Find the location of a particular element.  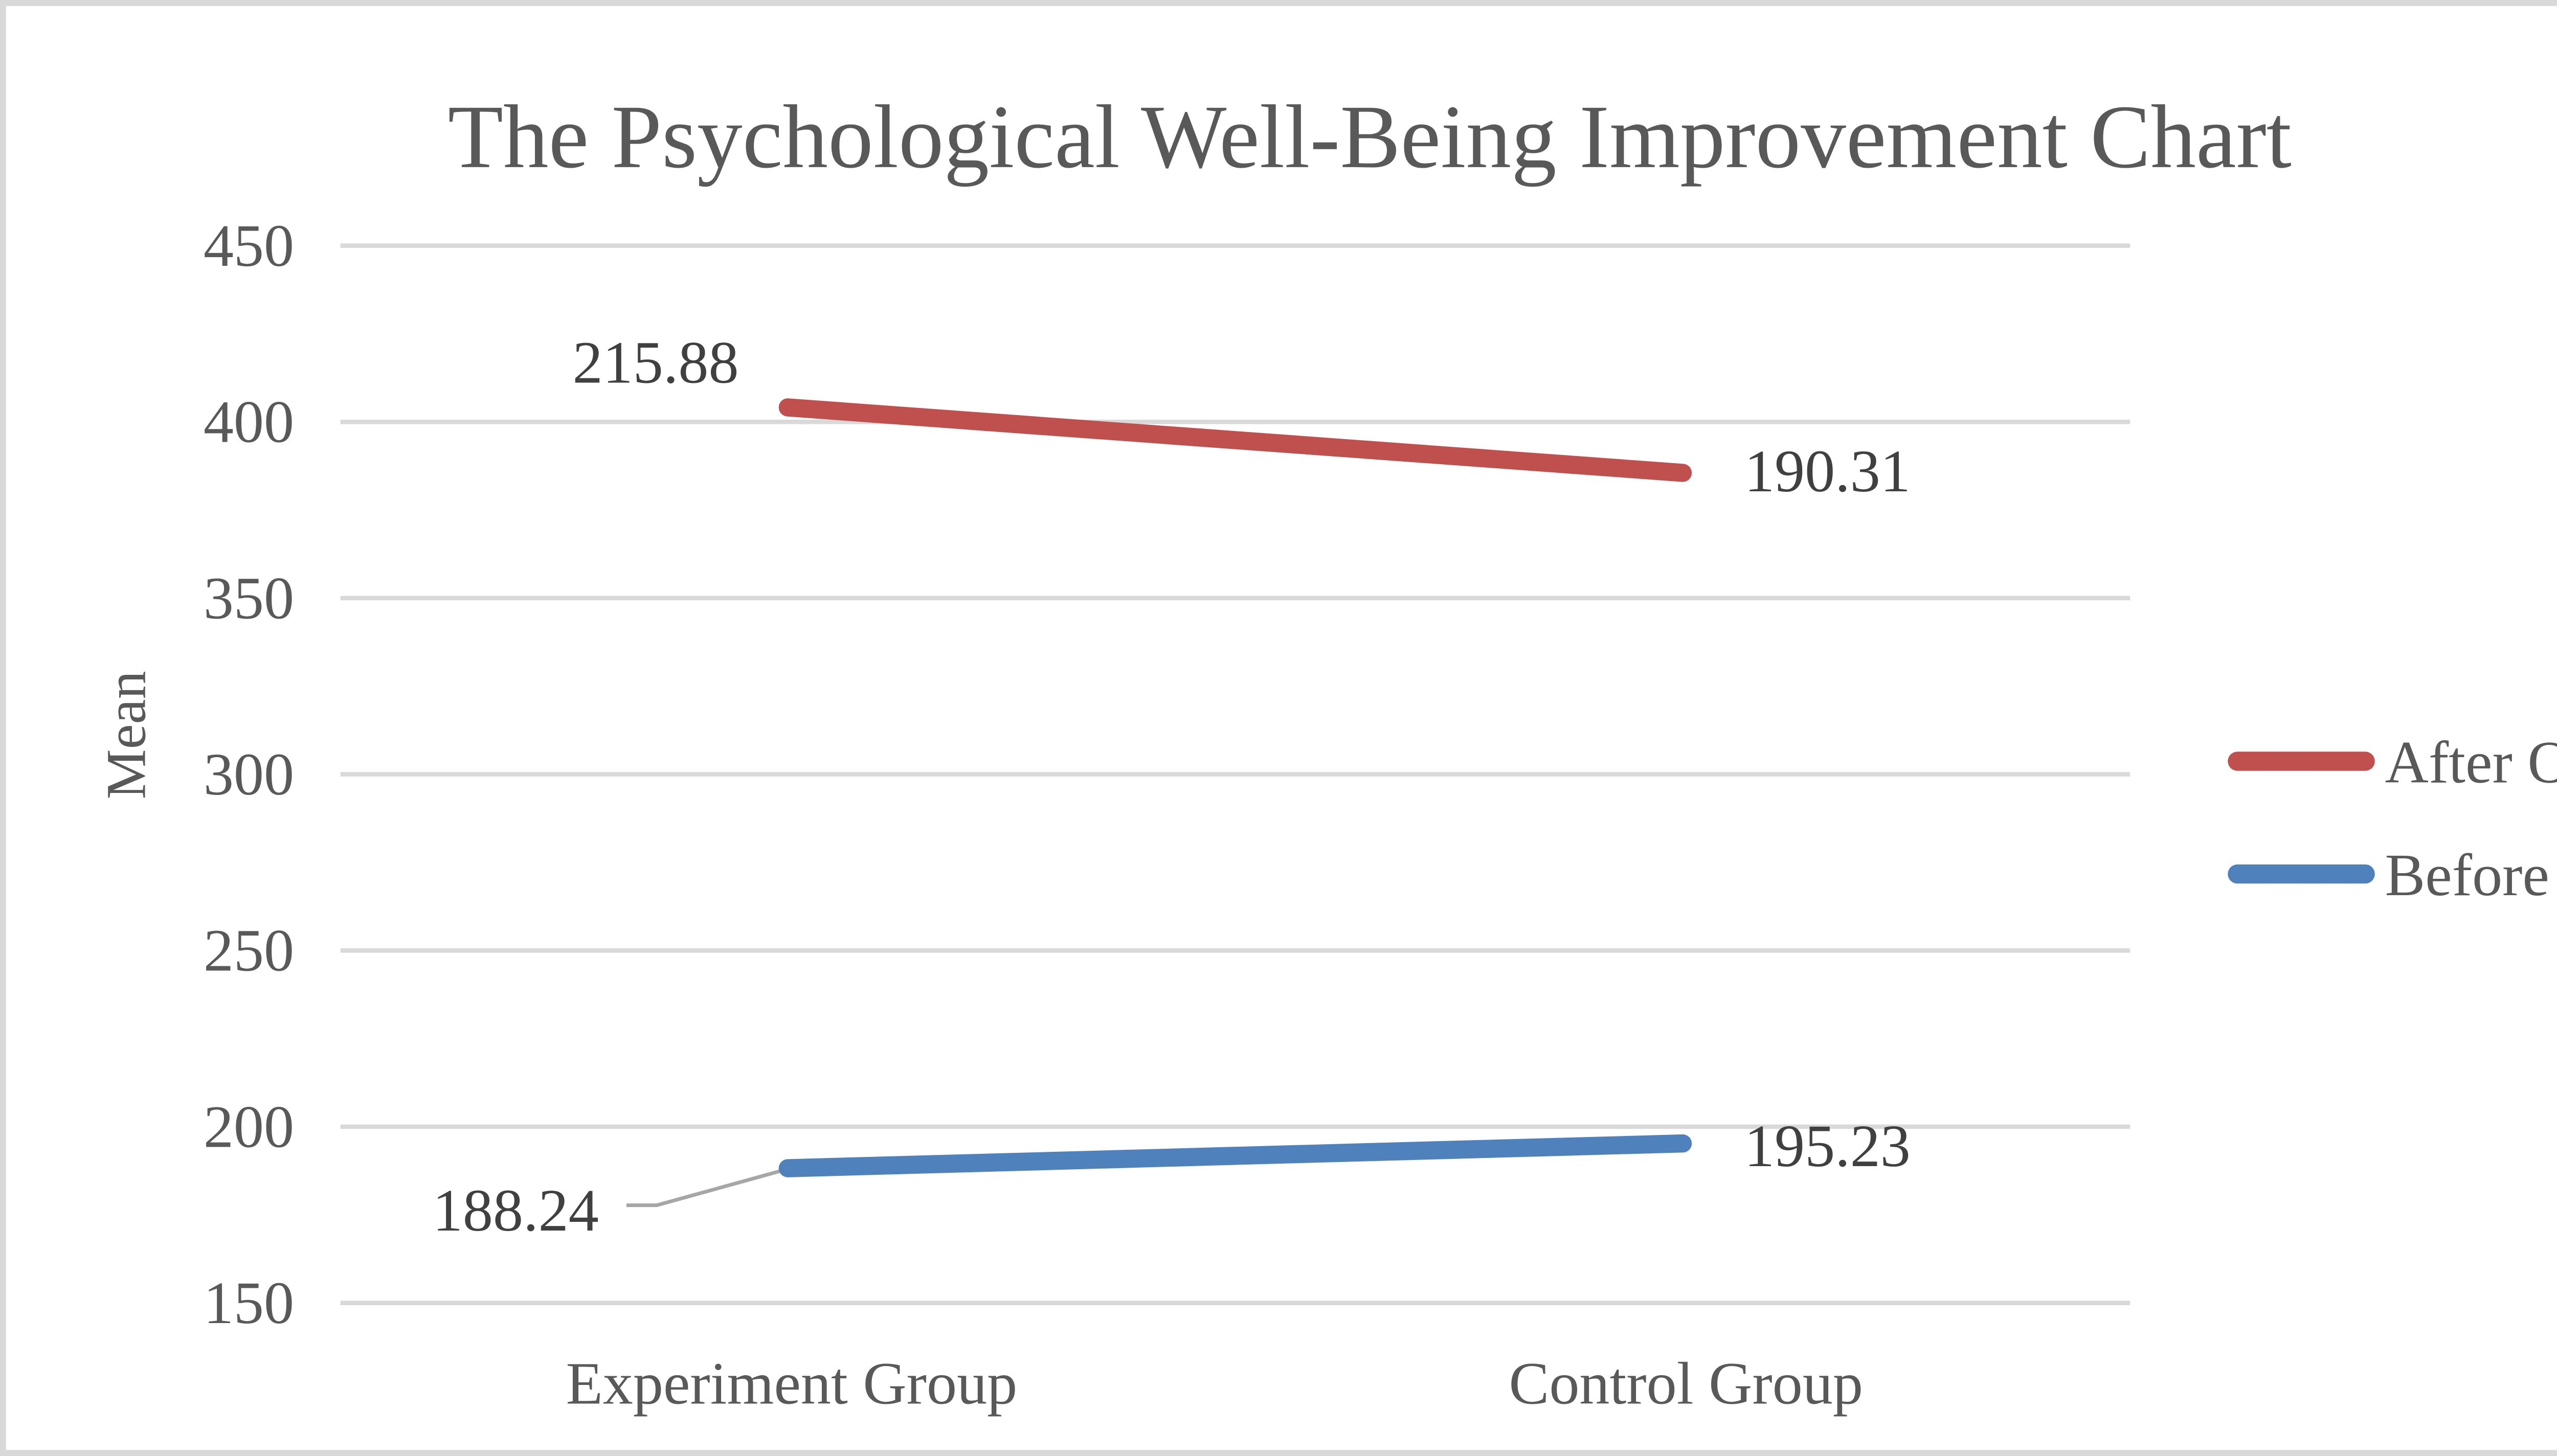

data-label-before-control: 195.23 is located at coordinates (1827, 1146).